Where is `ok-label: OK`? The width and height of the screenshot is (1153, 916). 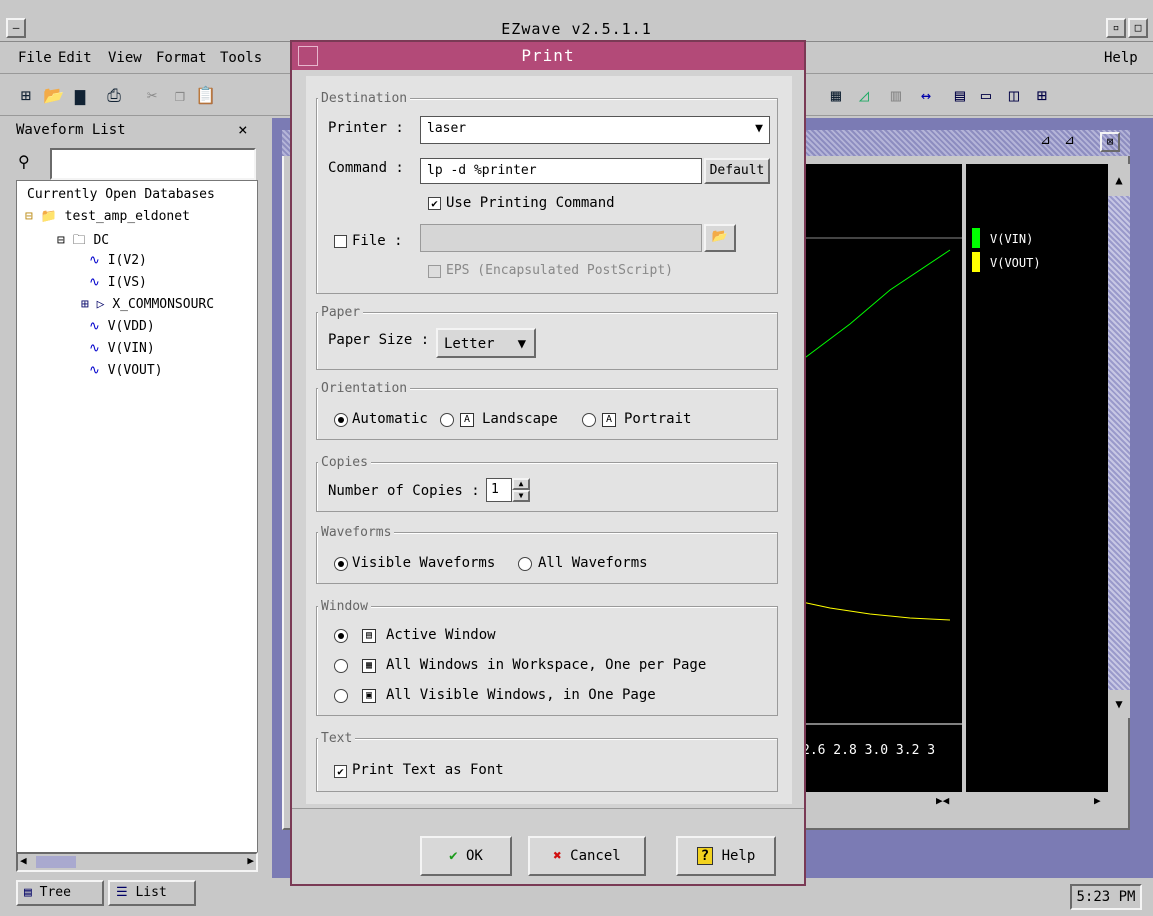 ok-label: OK is located at coordinates (474, 856).